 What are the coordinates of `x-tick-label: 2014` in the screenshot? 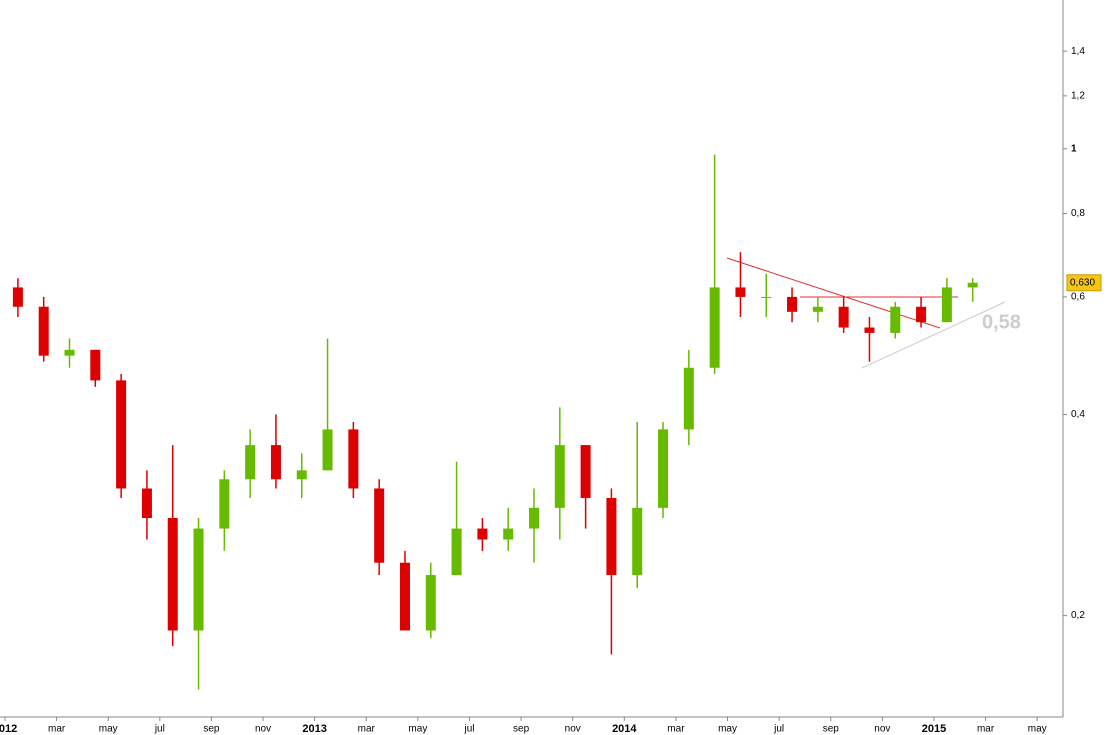 It's located at (624, 729).